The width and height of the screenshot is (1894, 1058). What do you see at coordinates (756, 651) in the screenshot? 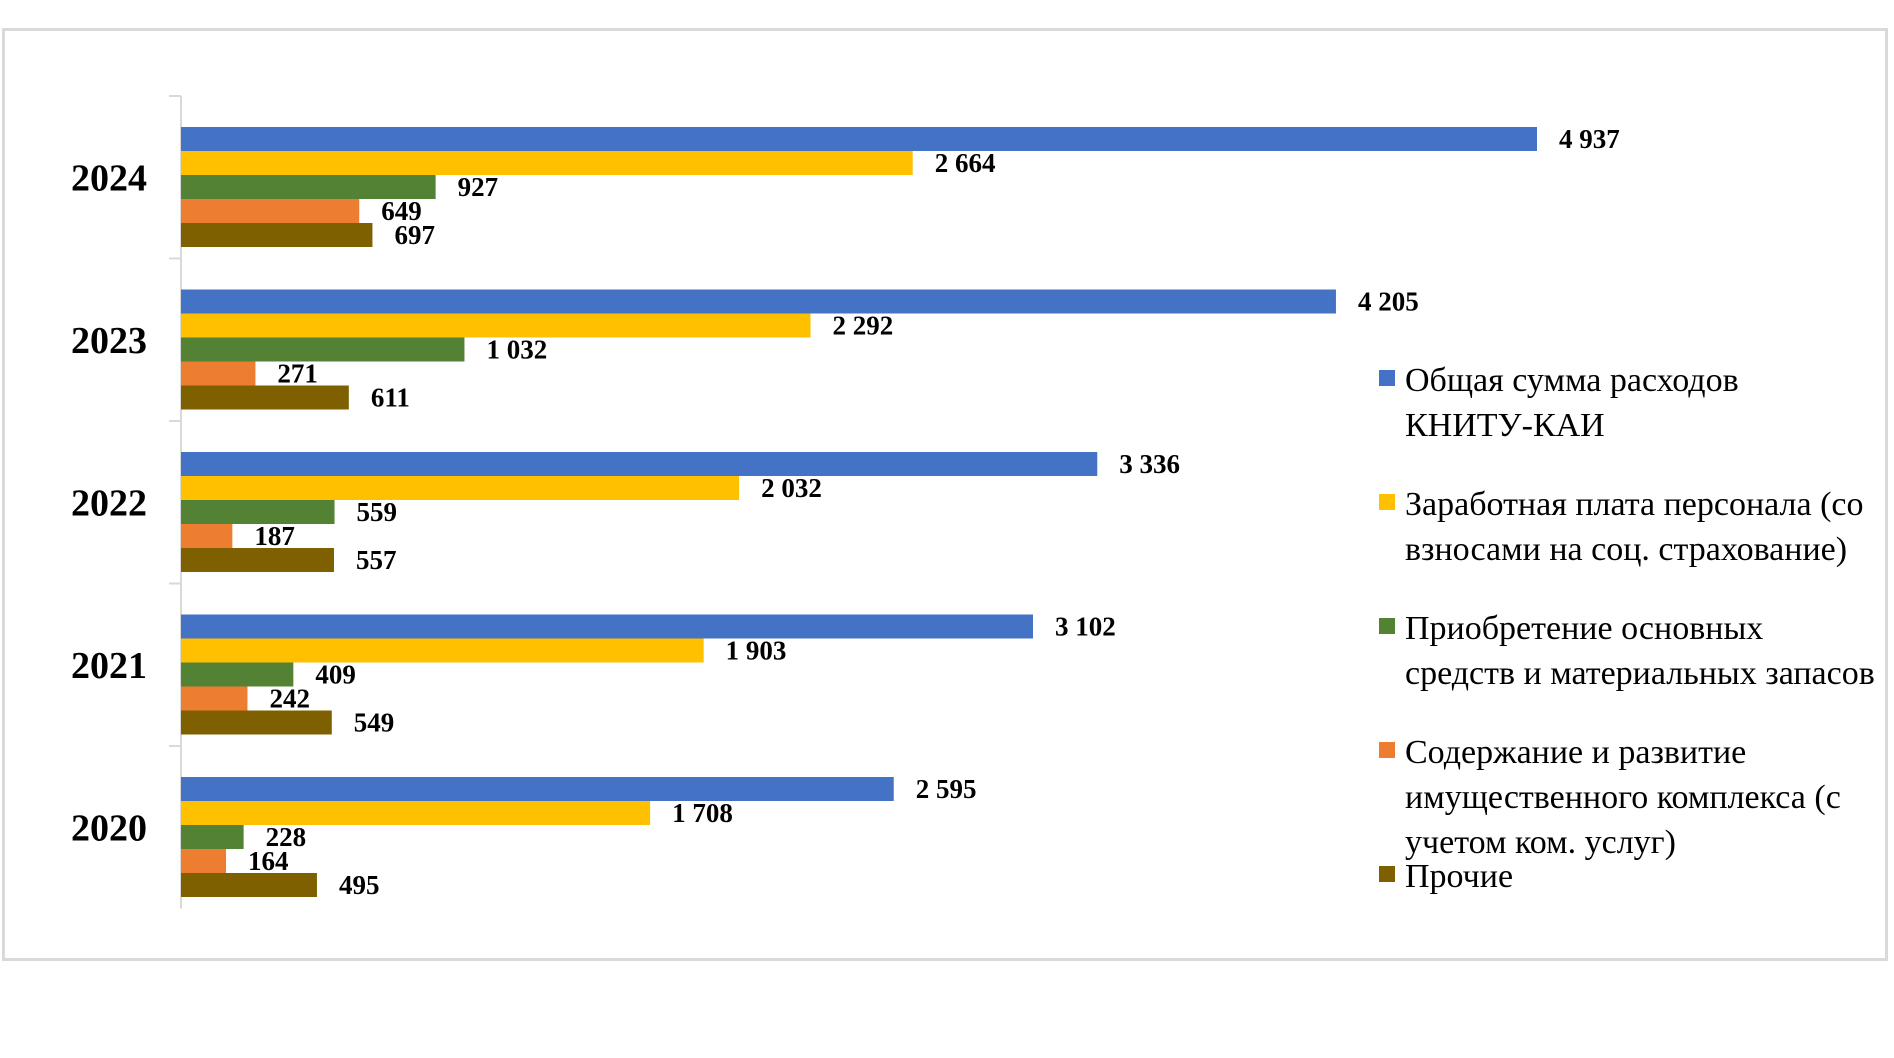
I see `data-label-2021-series-2: 1 903` at bounding box center [756, 651].